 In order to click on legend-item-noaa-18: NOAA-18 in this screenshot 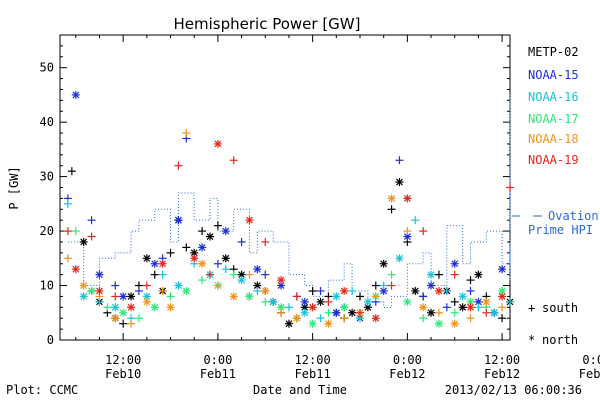, I will do `click(553, 139)`.